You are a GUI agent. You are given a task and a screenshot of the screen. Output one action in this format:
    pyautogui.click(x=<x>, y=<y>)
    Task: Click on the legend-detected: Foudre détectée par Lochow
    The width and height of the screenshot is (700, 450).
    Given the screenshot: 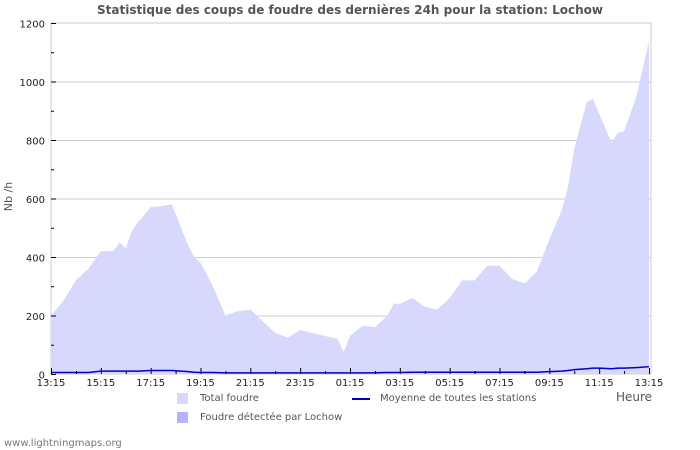 What is the action you would take?
    pyautogui.click(x=259, y=417)
    